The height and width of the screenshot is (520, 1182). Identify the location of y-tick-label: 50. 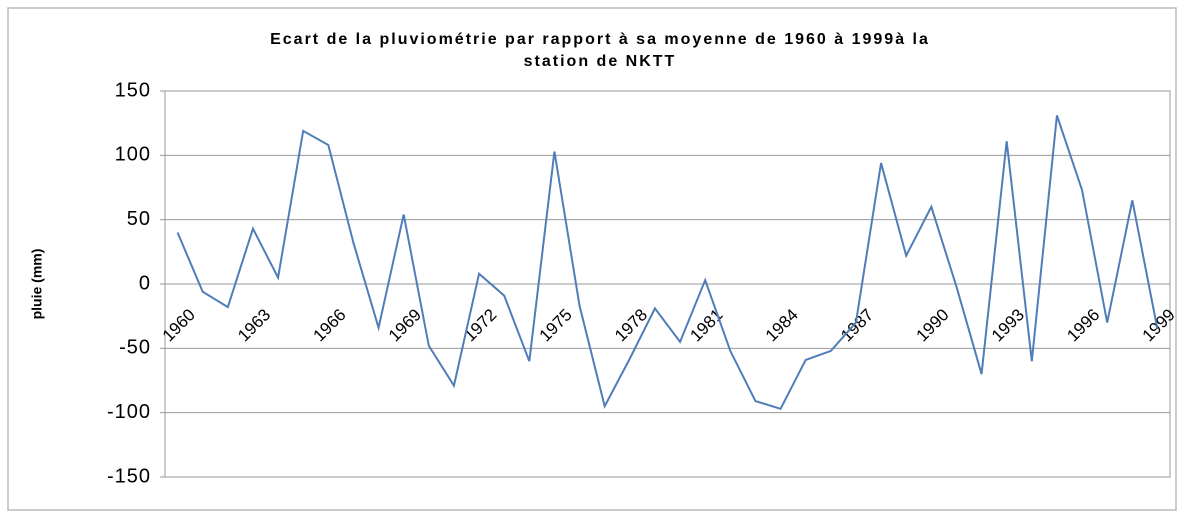
(139, 219).